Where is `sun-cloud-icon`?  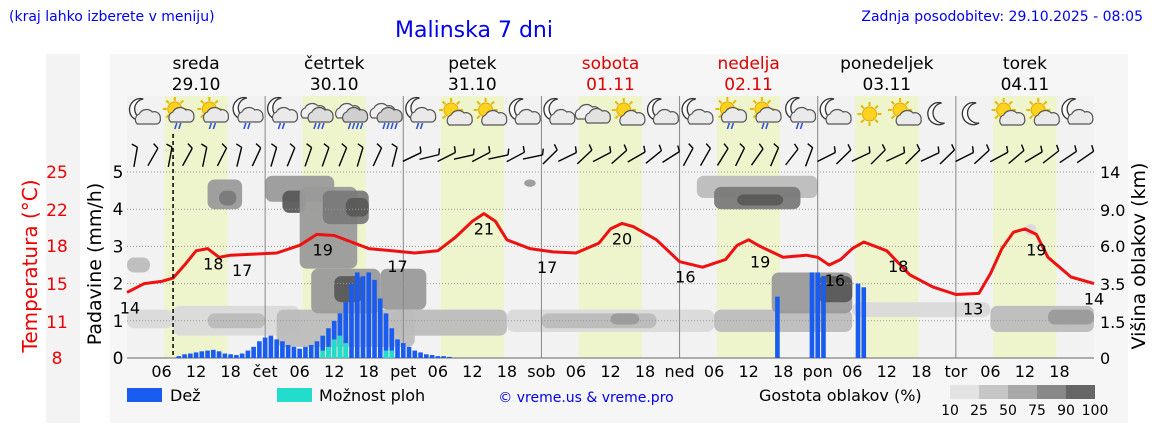 sun-cloud-icon is located at coordinates (628, 112).